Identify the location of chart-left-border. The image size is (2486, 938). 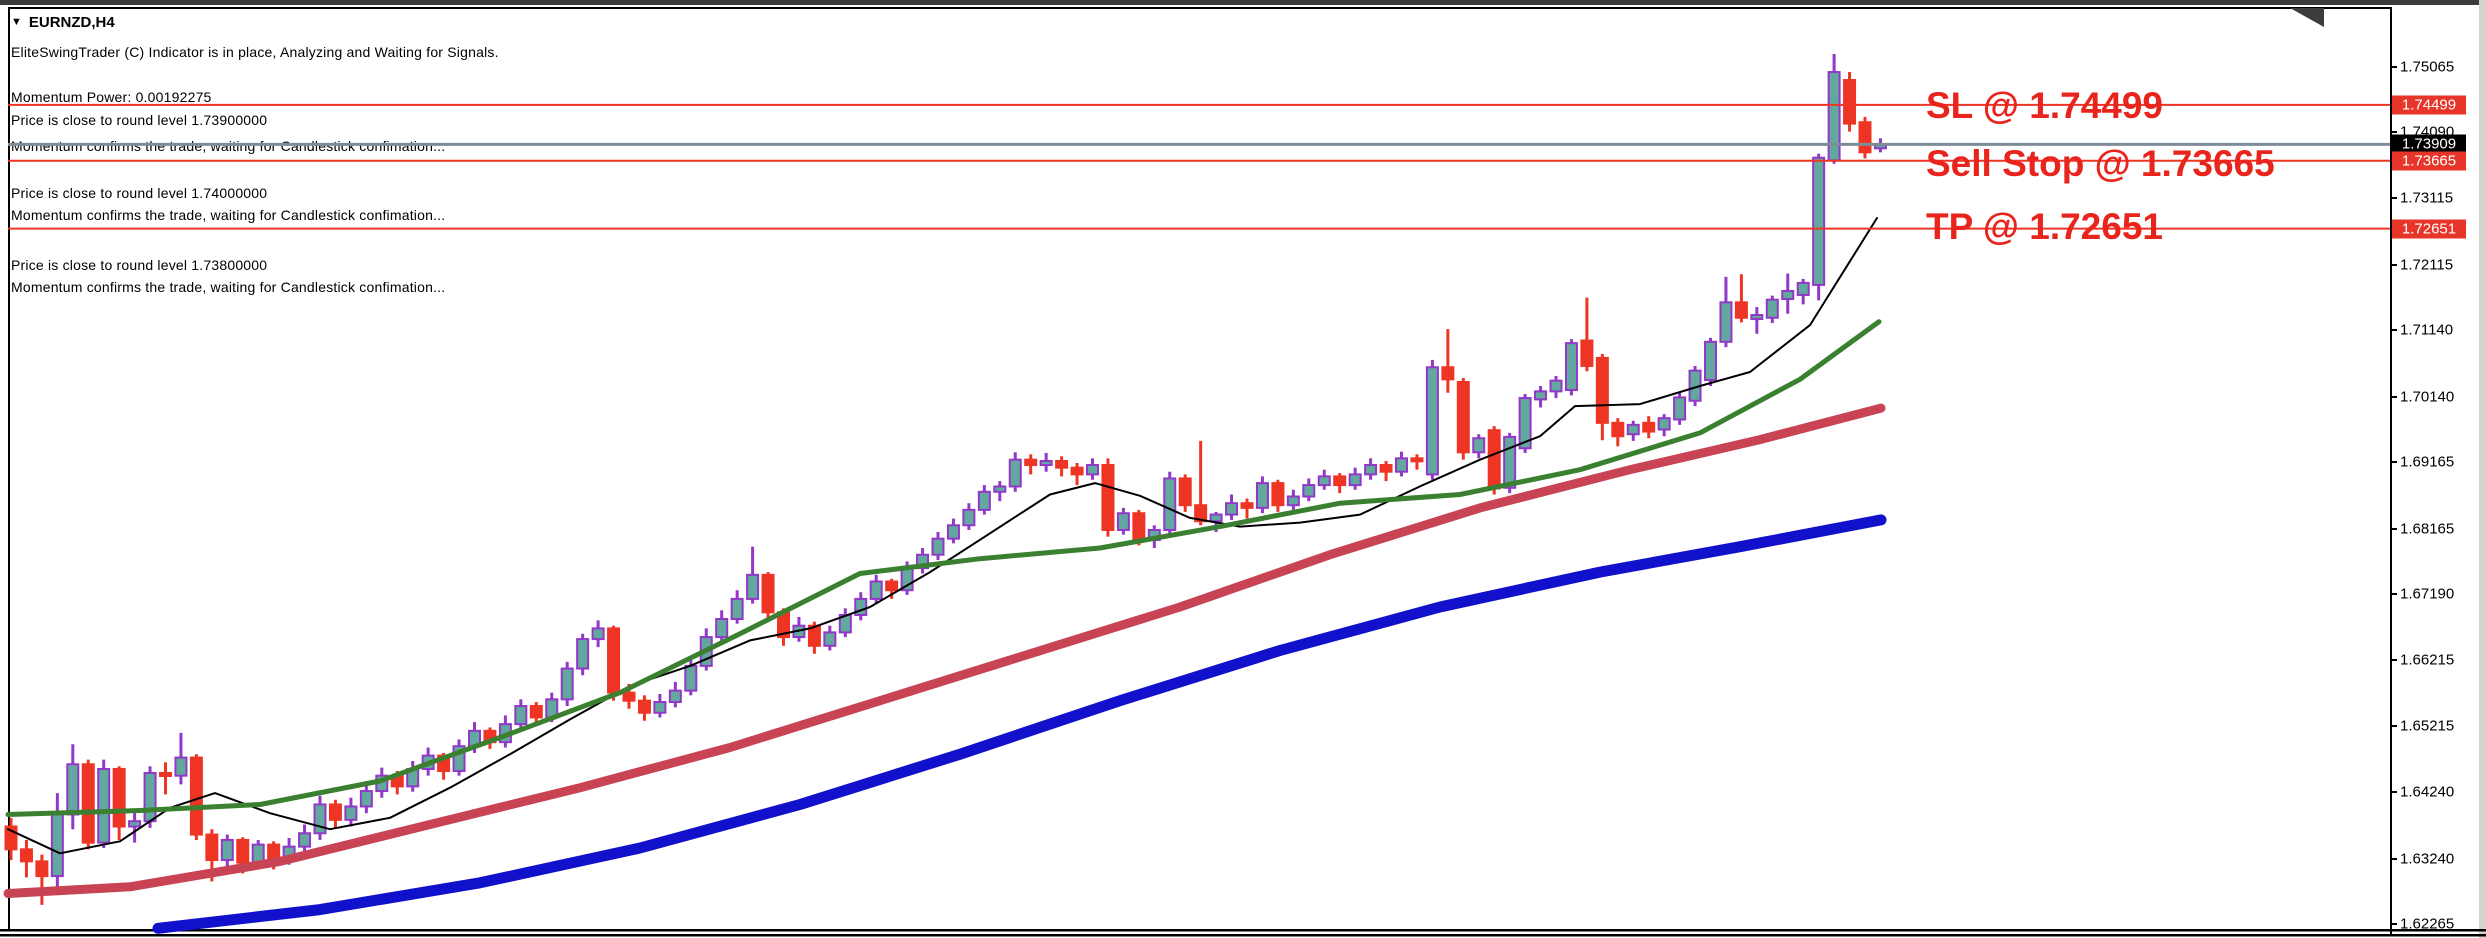
(9, 468).